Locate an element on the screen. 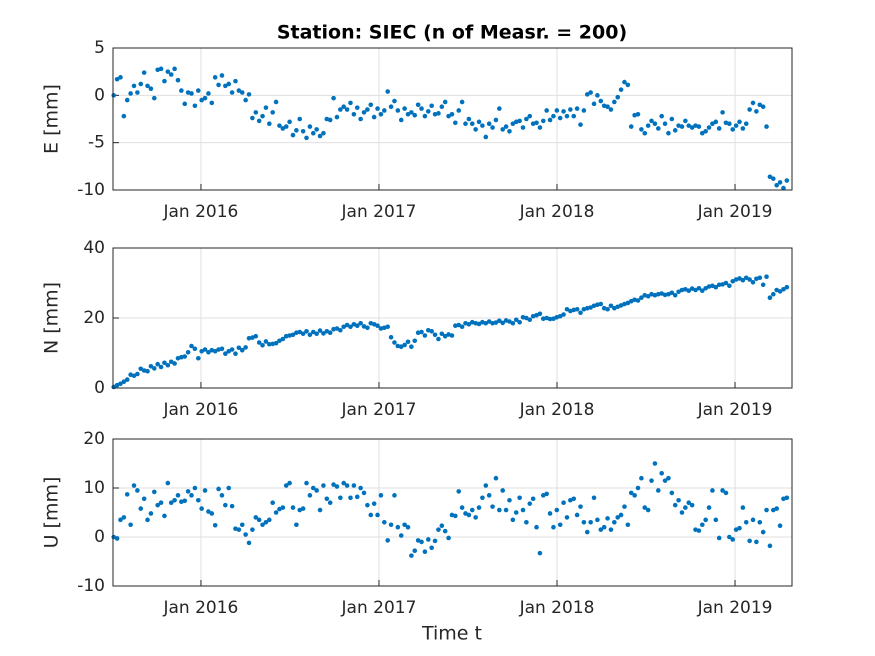 The width and height of the screenshot is (875, 656). y-axis-label: E [mm] is located at coordinates (52, 119).